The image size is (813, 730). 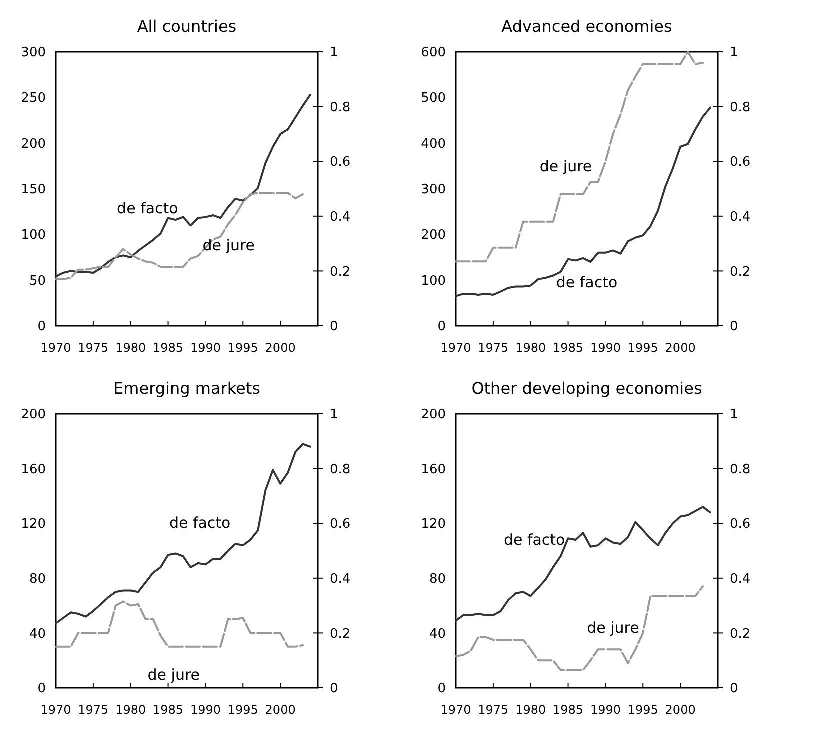 I want to click on y-tick-label: 500, so click(x=433, y=98).